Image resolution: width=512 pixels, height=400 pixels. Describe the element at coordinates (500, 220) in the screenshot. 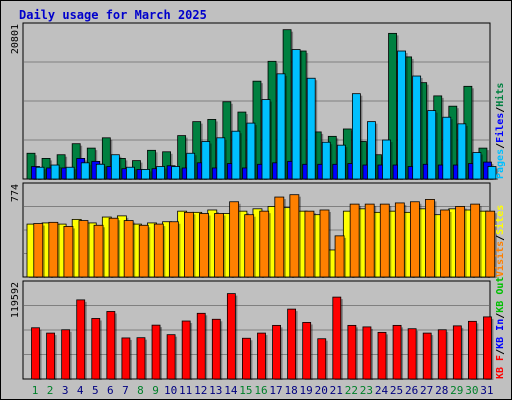

I see `mid_panel-legend-item: Sites` at that location.